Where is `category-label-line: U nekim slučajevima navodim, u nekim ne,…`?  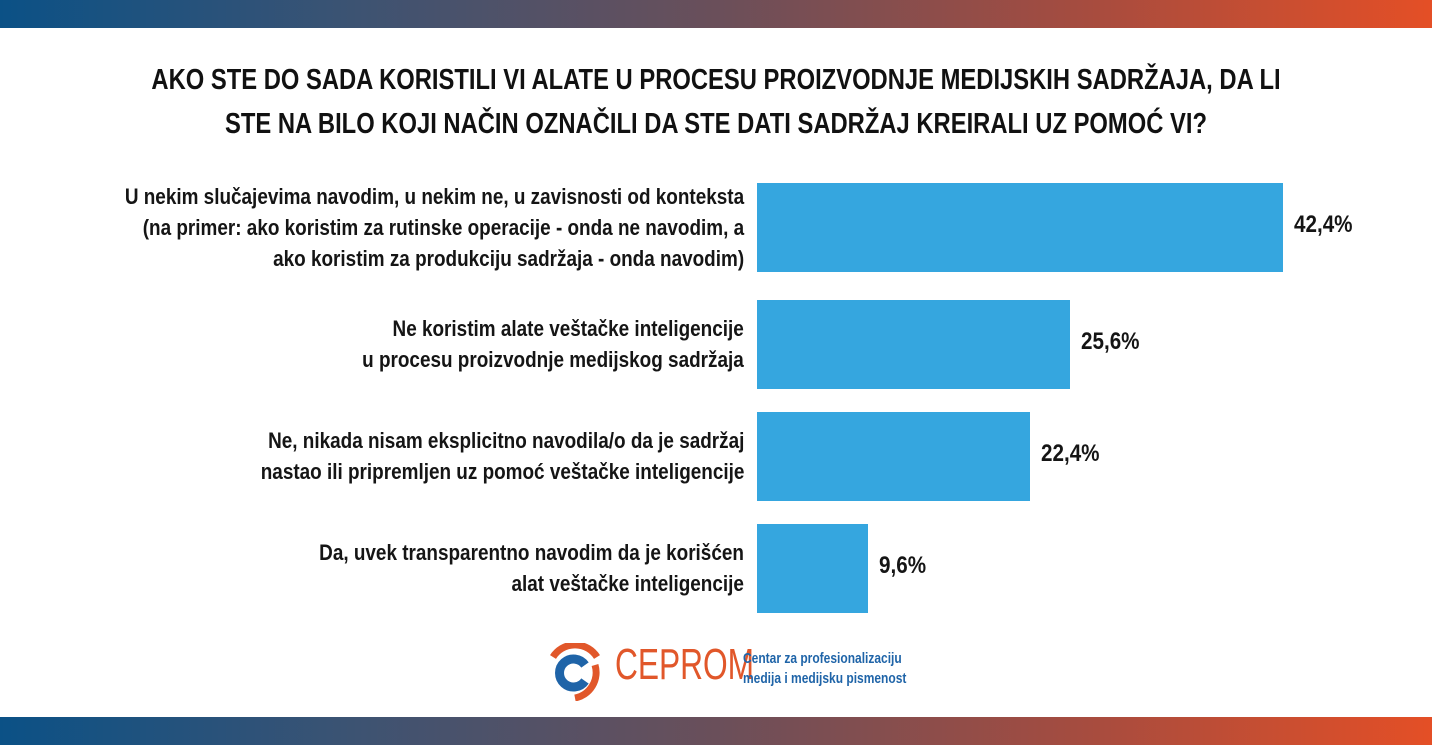 category-label-line: U nekim slučajevima navodim, u nekim ne,… is located at coordinates (434, 196).